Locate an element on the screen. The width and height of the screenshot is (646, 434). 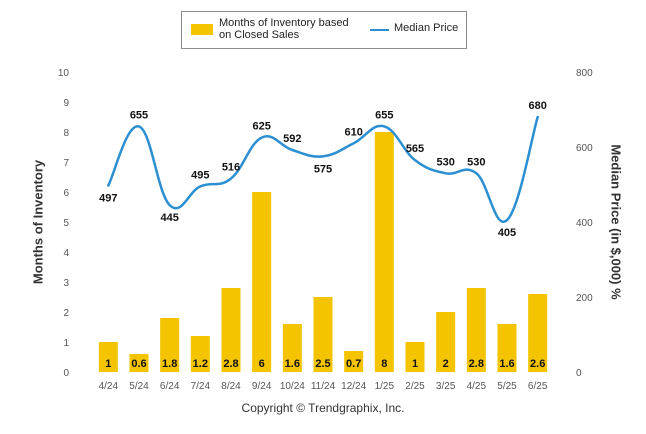
bar-label: 2 is located at coordinates (446, 364).